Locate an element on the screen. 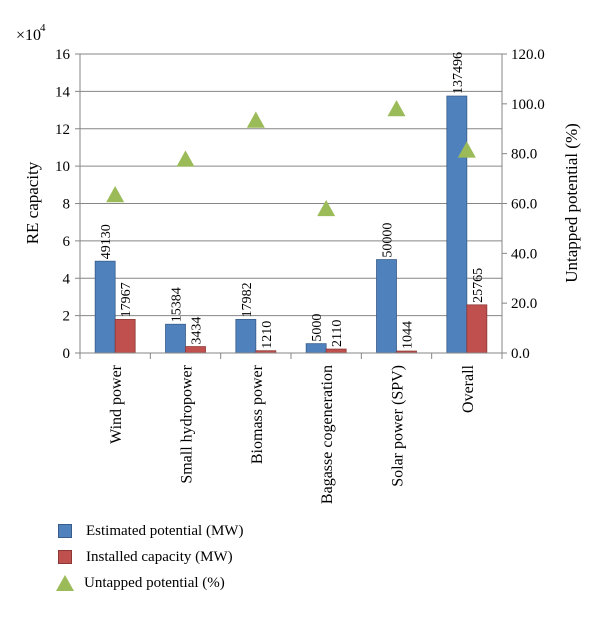  y2-tick-label: 80.0 is located at coordinates (524, 155).